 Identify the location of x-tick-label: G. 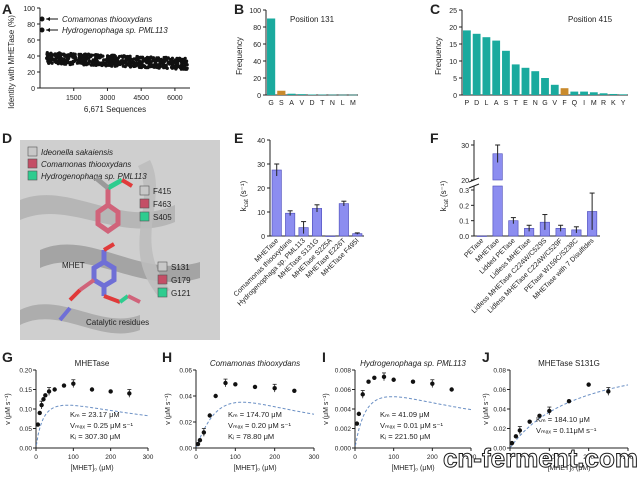
(270, 103).